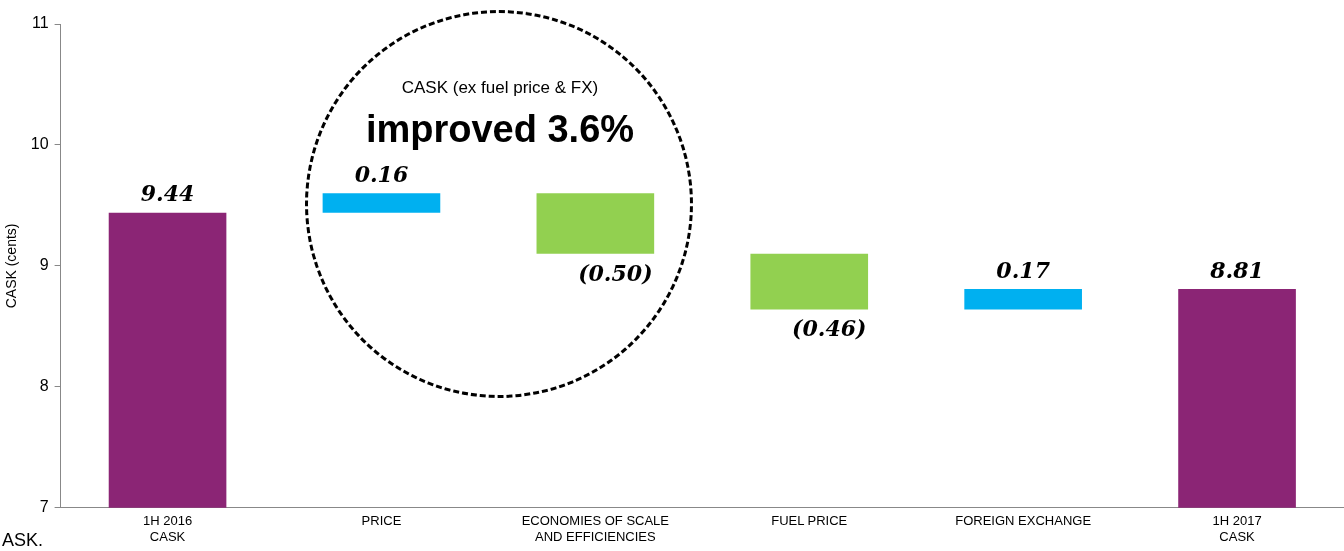 Image resolution: width=1344 pixels, height=551 pixels. What do you see at coordinates (1023, 521) in the screenshot?
I see `x-tick-label: FOREIGN EXCHANGE` at bounding box center [1023, 521].